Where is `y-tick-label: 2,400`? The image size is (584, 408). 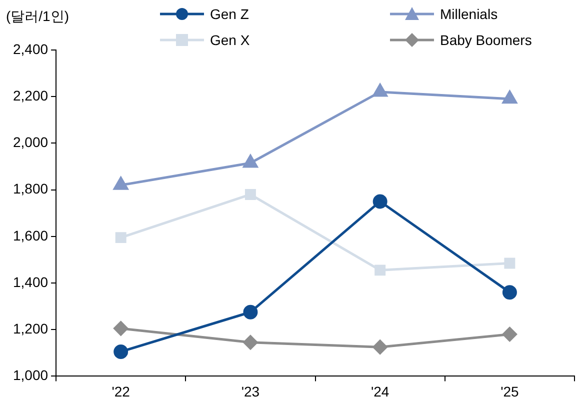 y-tick-label: 2,400 is located at coordinates (30, 48).